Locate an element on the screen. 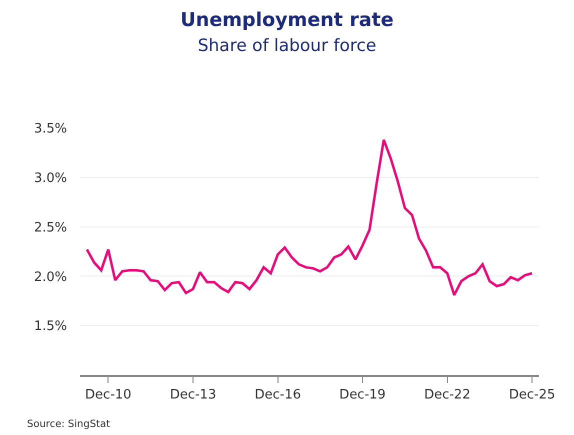 The image size is (574, 435). y-tick-label: 1.5% is located at coordinates (50, 326).